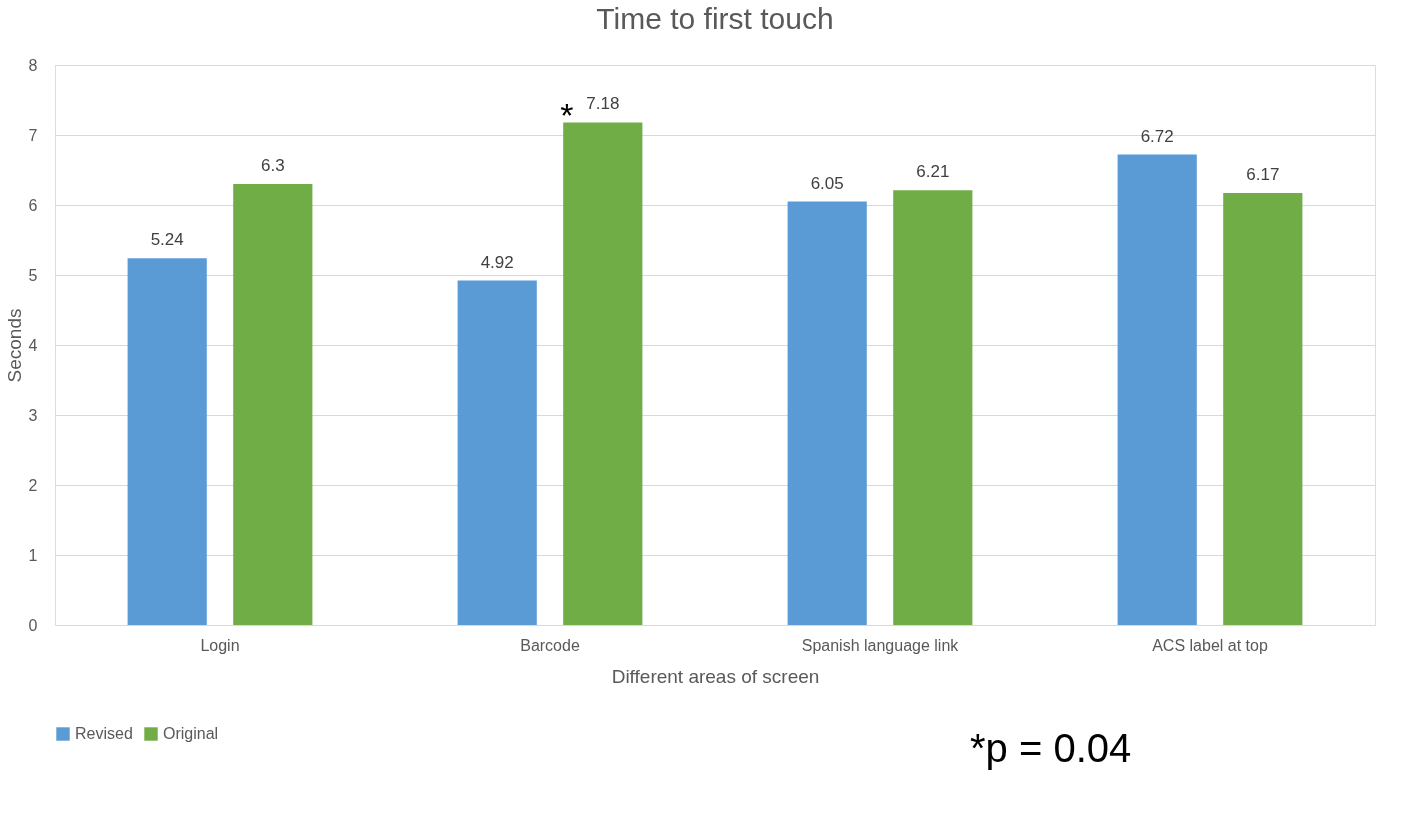 This screenshot has height=832, width=1427. What do you see at coordinates (497, 262) in the screenshot?
I see `data-label: 4.92` at bounding box center [497, 262].